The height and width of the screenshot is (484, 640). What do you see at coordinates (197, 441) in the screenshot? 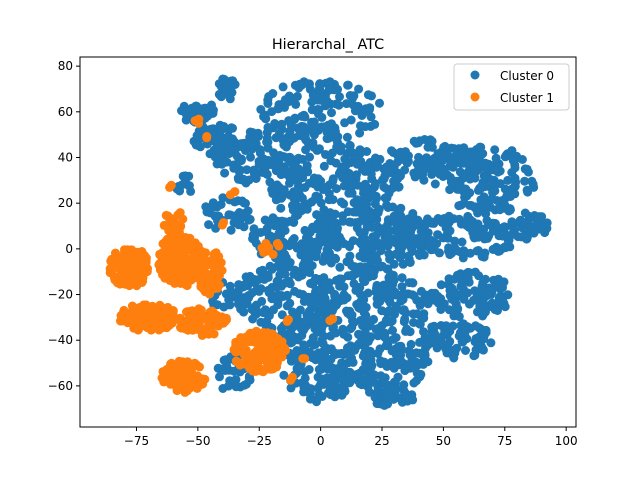
I see `x-tick-label: −50` at bounding box center [197, 441].